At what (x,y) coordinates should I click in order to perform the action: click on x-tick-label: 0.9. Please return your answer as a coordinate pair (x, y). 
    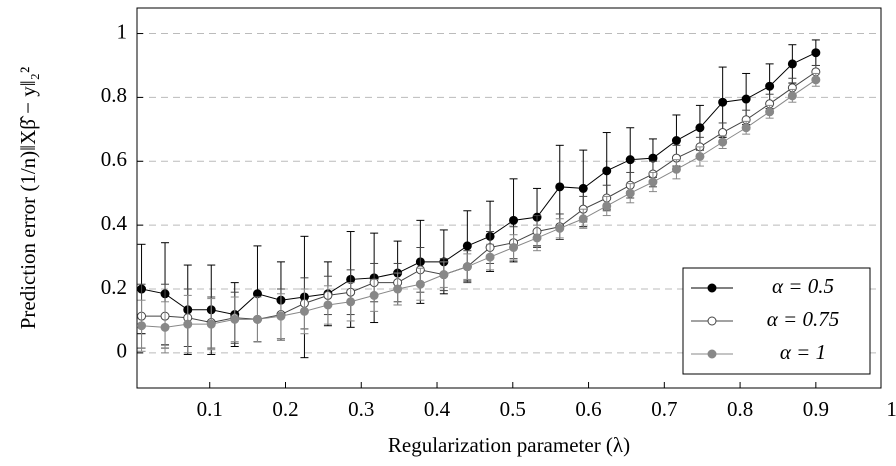
    Looking at the image, I should click on (816, 409).